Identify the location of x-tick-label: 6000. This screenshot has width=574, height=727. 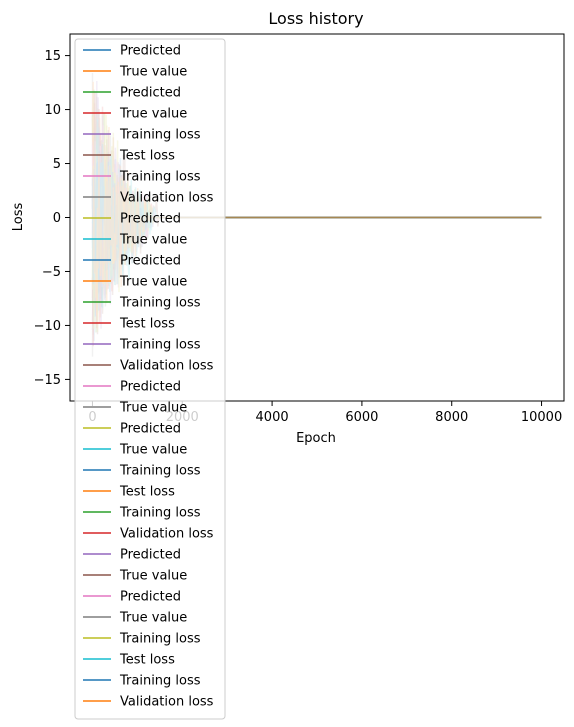
(361, 417).